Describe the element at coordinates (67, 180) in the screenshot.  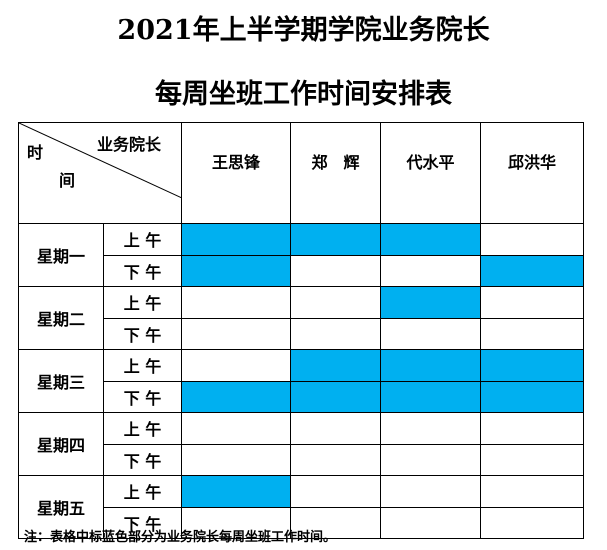
I see `corner-label-left-2: 间` at that location.